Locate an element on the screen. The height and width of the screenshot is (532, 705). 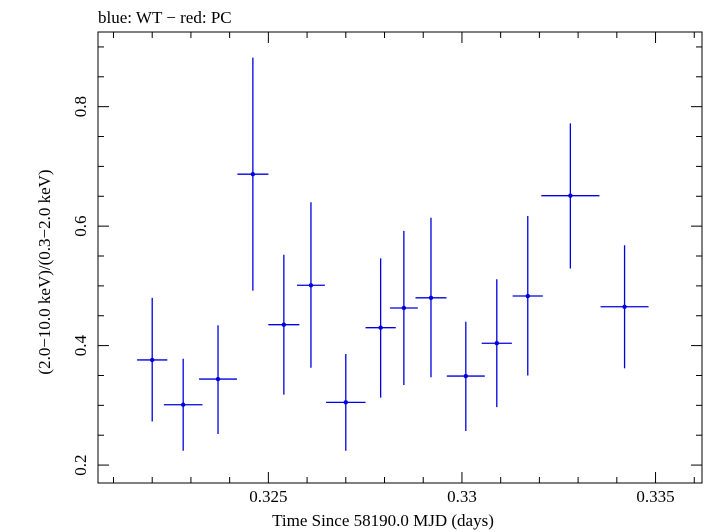
y-axis-label: (2.0−10.0 keV)/(0.3−2.0 keV) is located at coordinates (44, 271).